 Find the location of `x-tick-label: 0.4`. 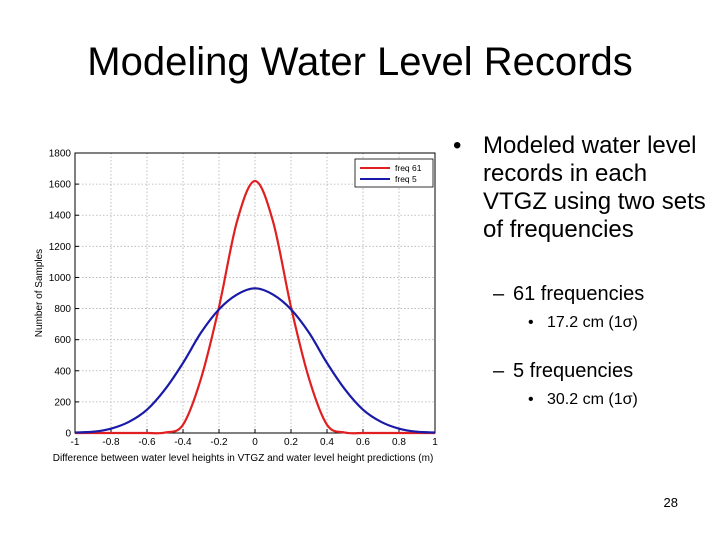

x-tick-label: 0.4 is located at coordinates (327, 442).